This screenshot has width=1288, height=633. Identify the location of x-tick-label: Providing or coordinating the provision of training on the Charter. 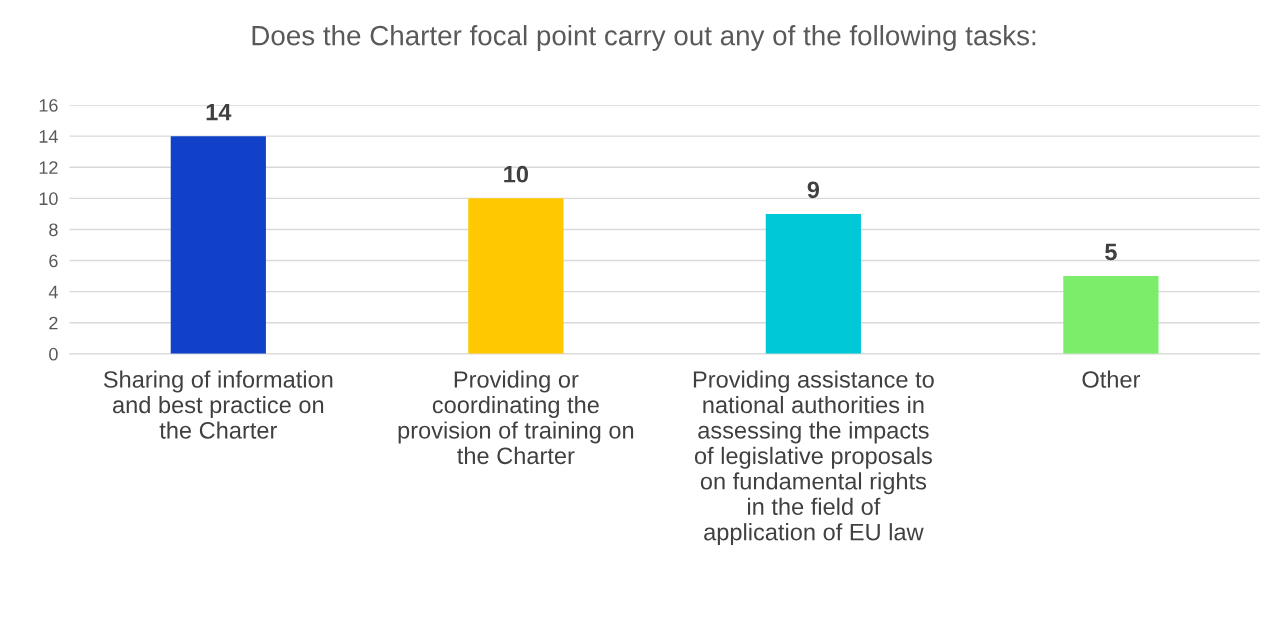
(516, 417).